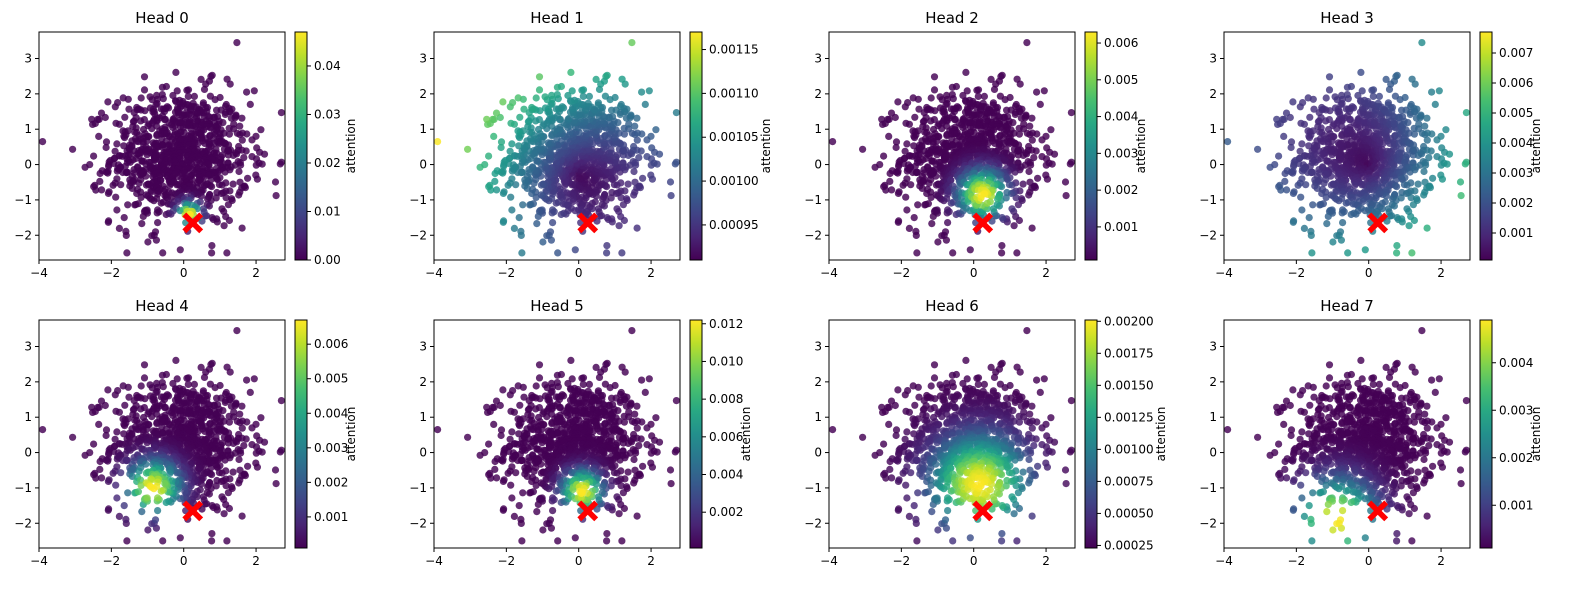 The width and height of the screenshot is (1591, 590). Describe the element at coordinates (23, 235) in the screenshot. I see `y-tick-label: −2` at that location.